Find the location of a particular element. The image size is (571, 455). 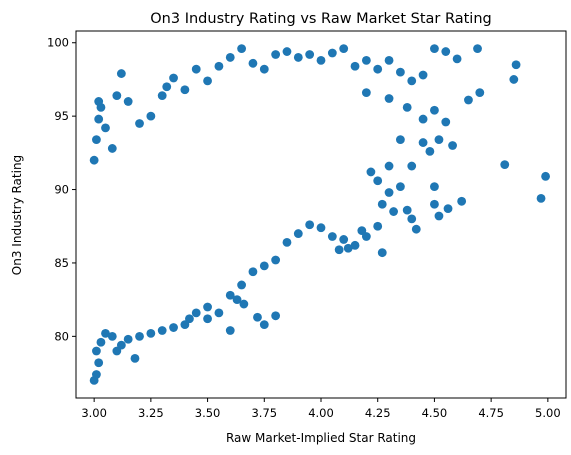

x-tick-label: 4.50 is located at coordinates (435, 413).